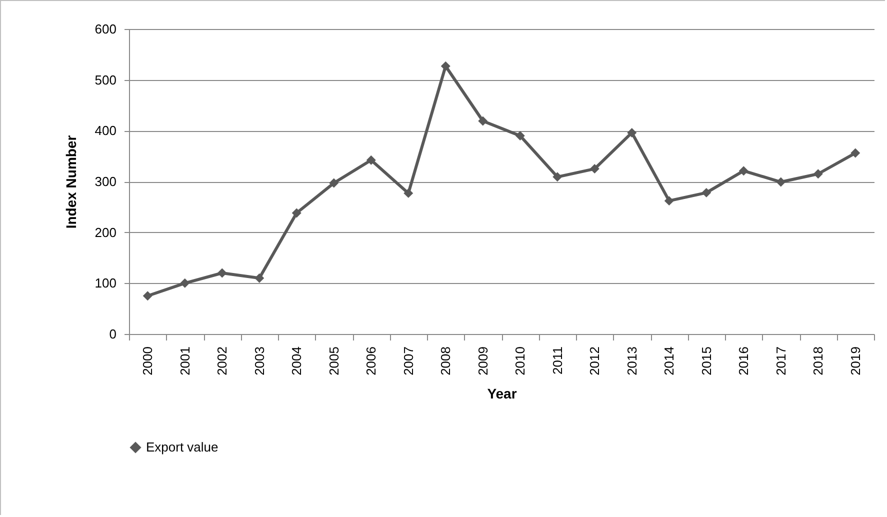 This screenshot has width=887, height=517. I want to click on x-tick-label: 2007, so click(408, 361).